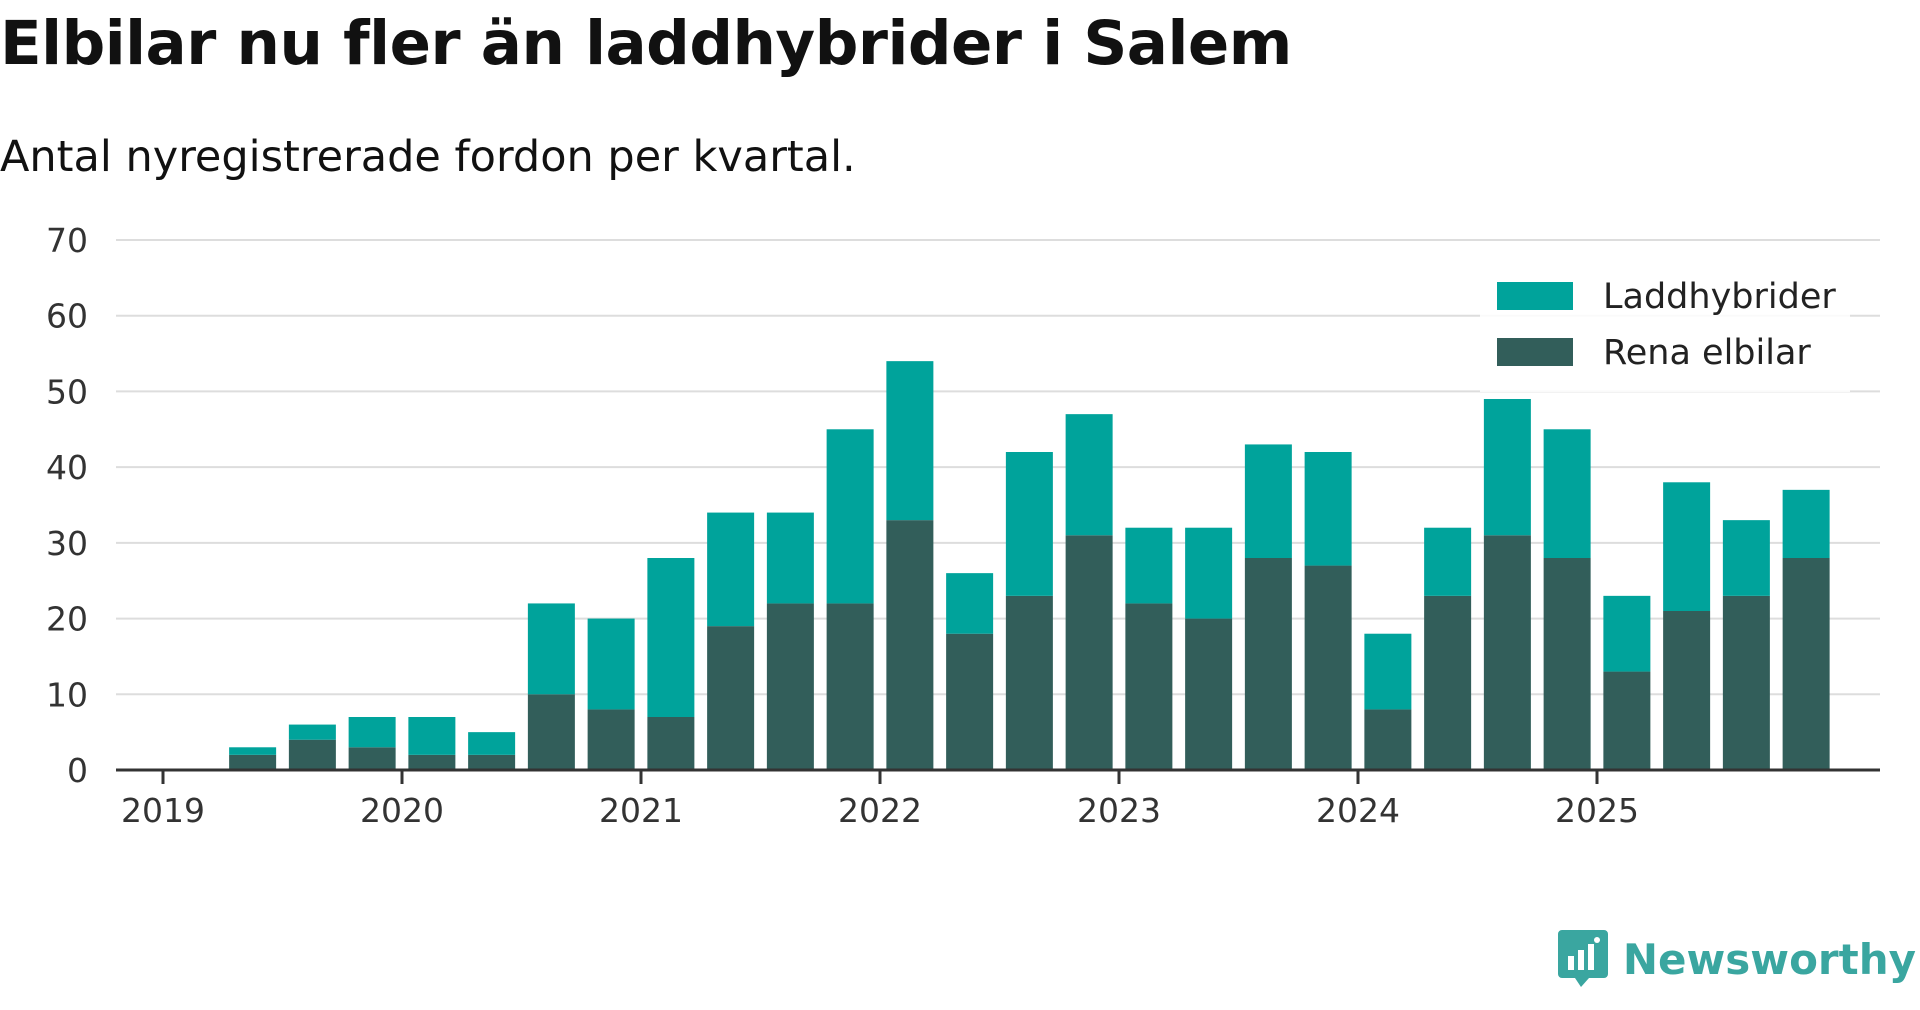  Describe the element at coordinates (1119, 810) in the screenshot. I see `x-tick-label: 2023` at that location.